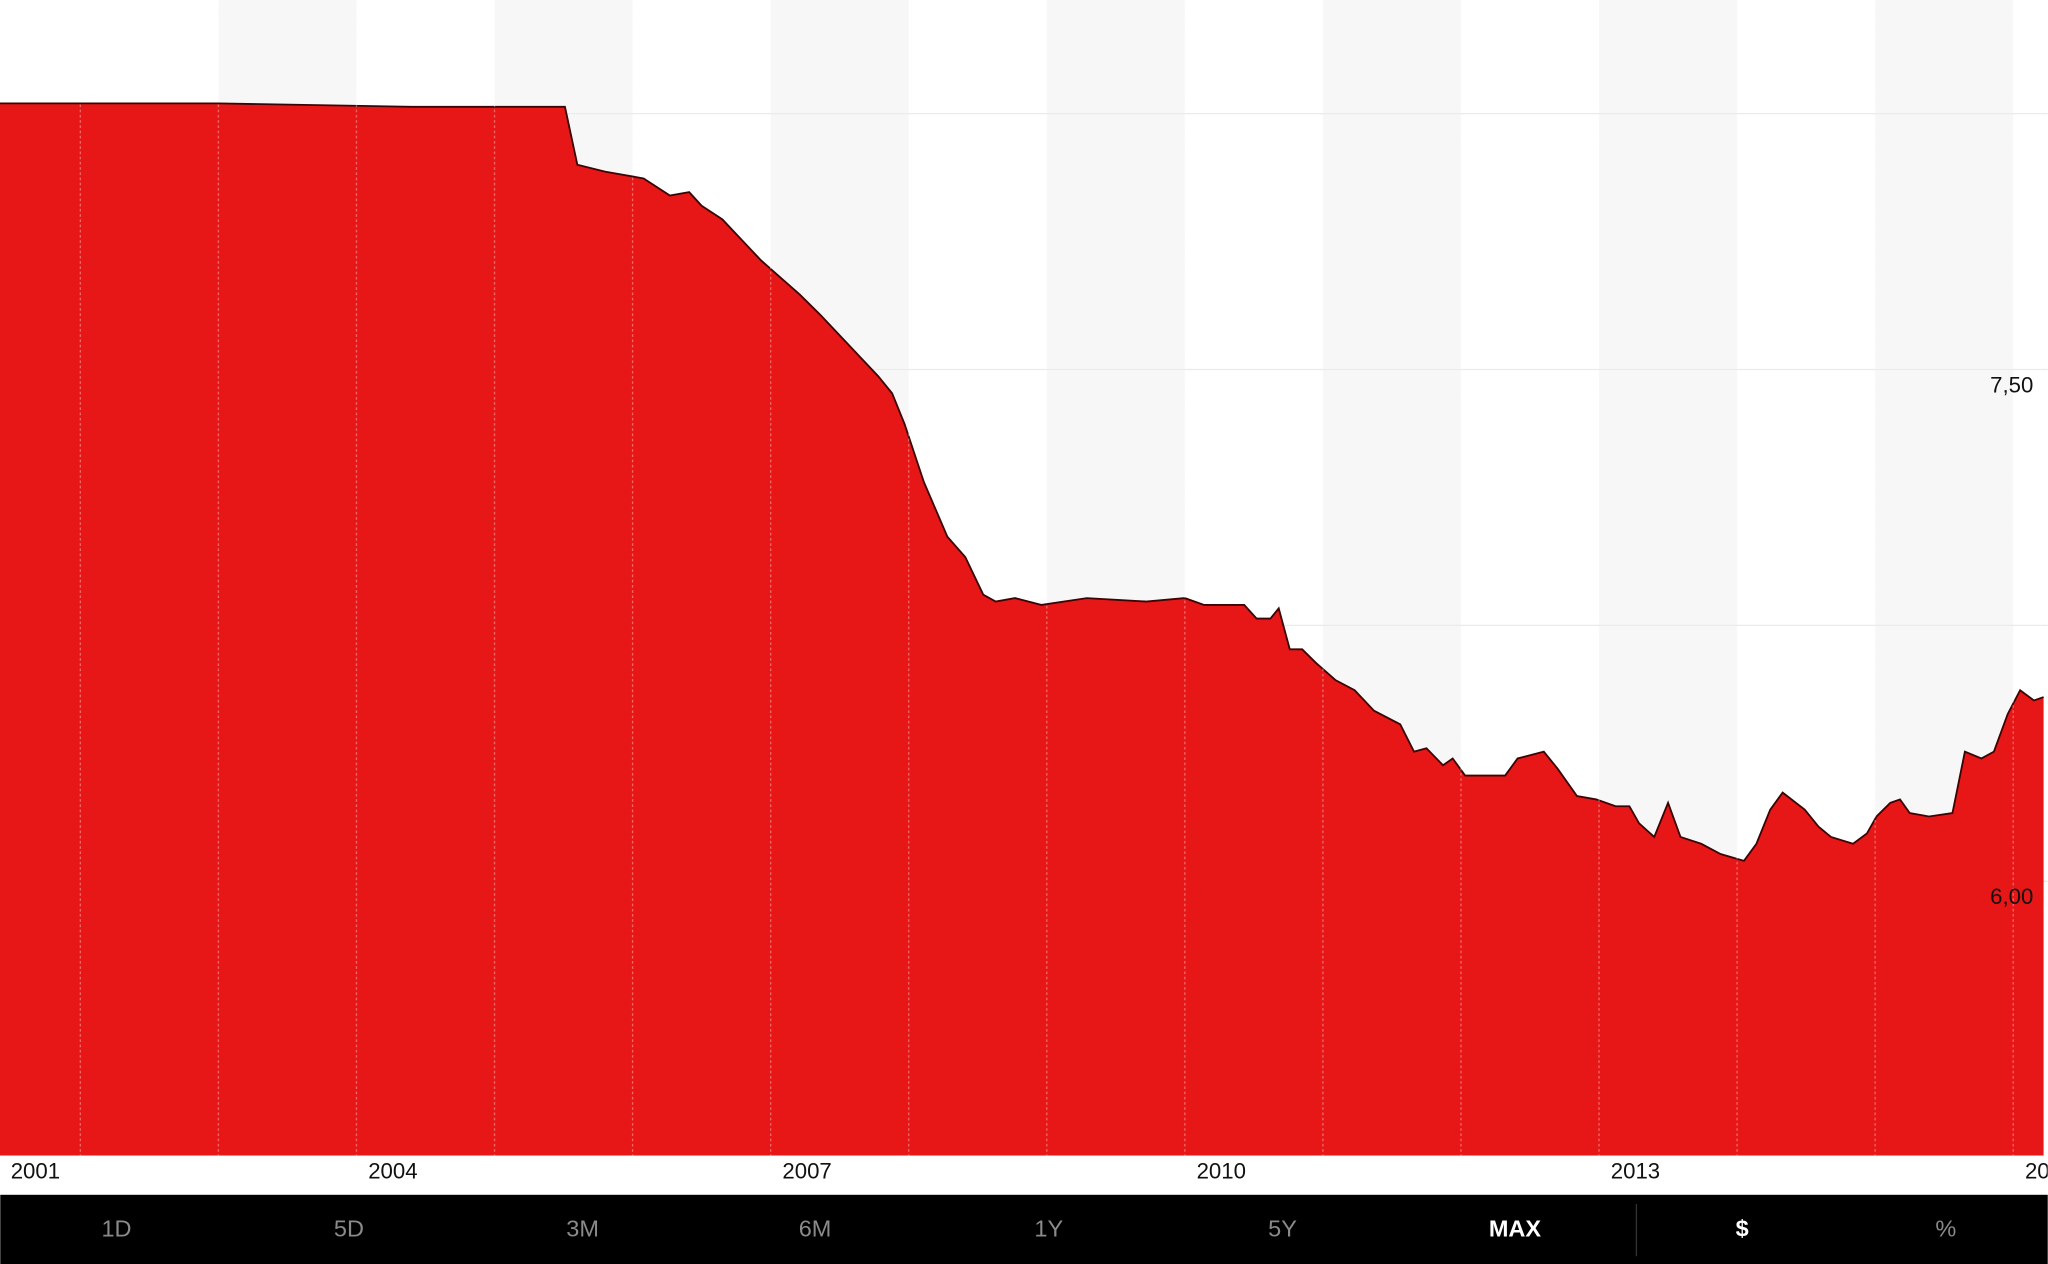  I want to click on tab: %, so click(1945, 1228).